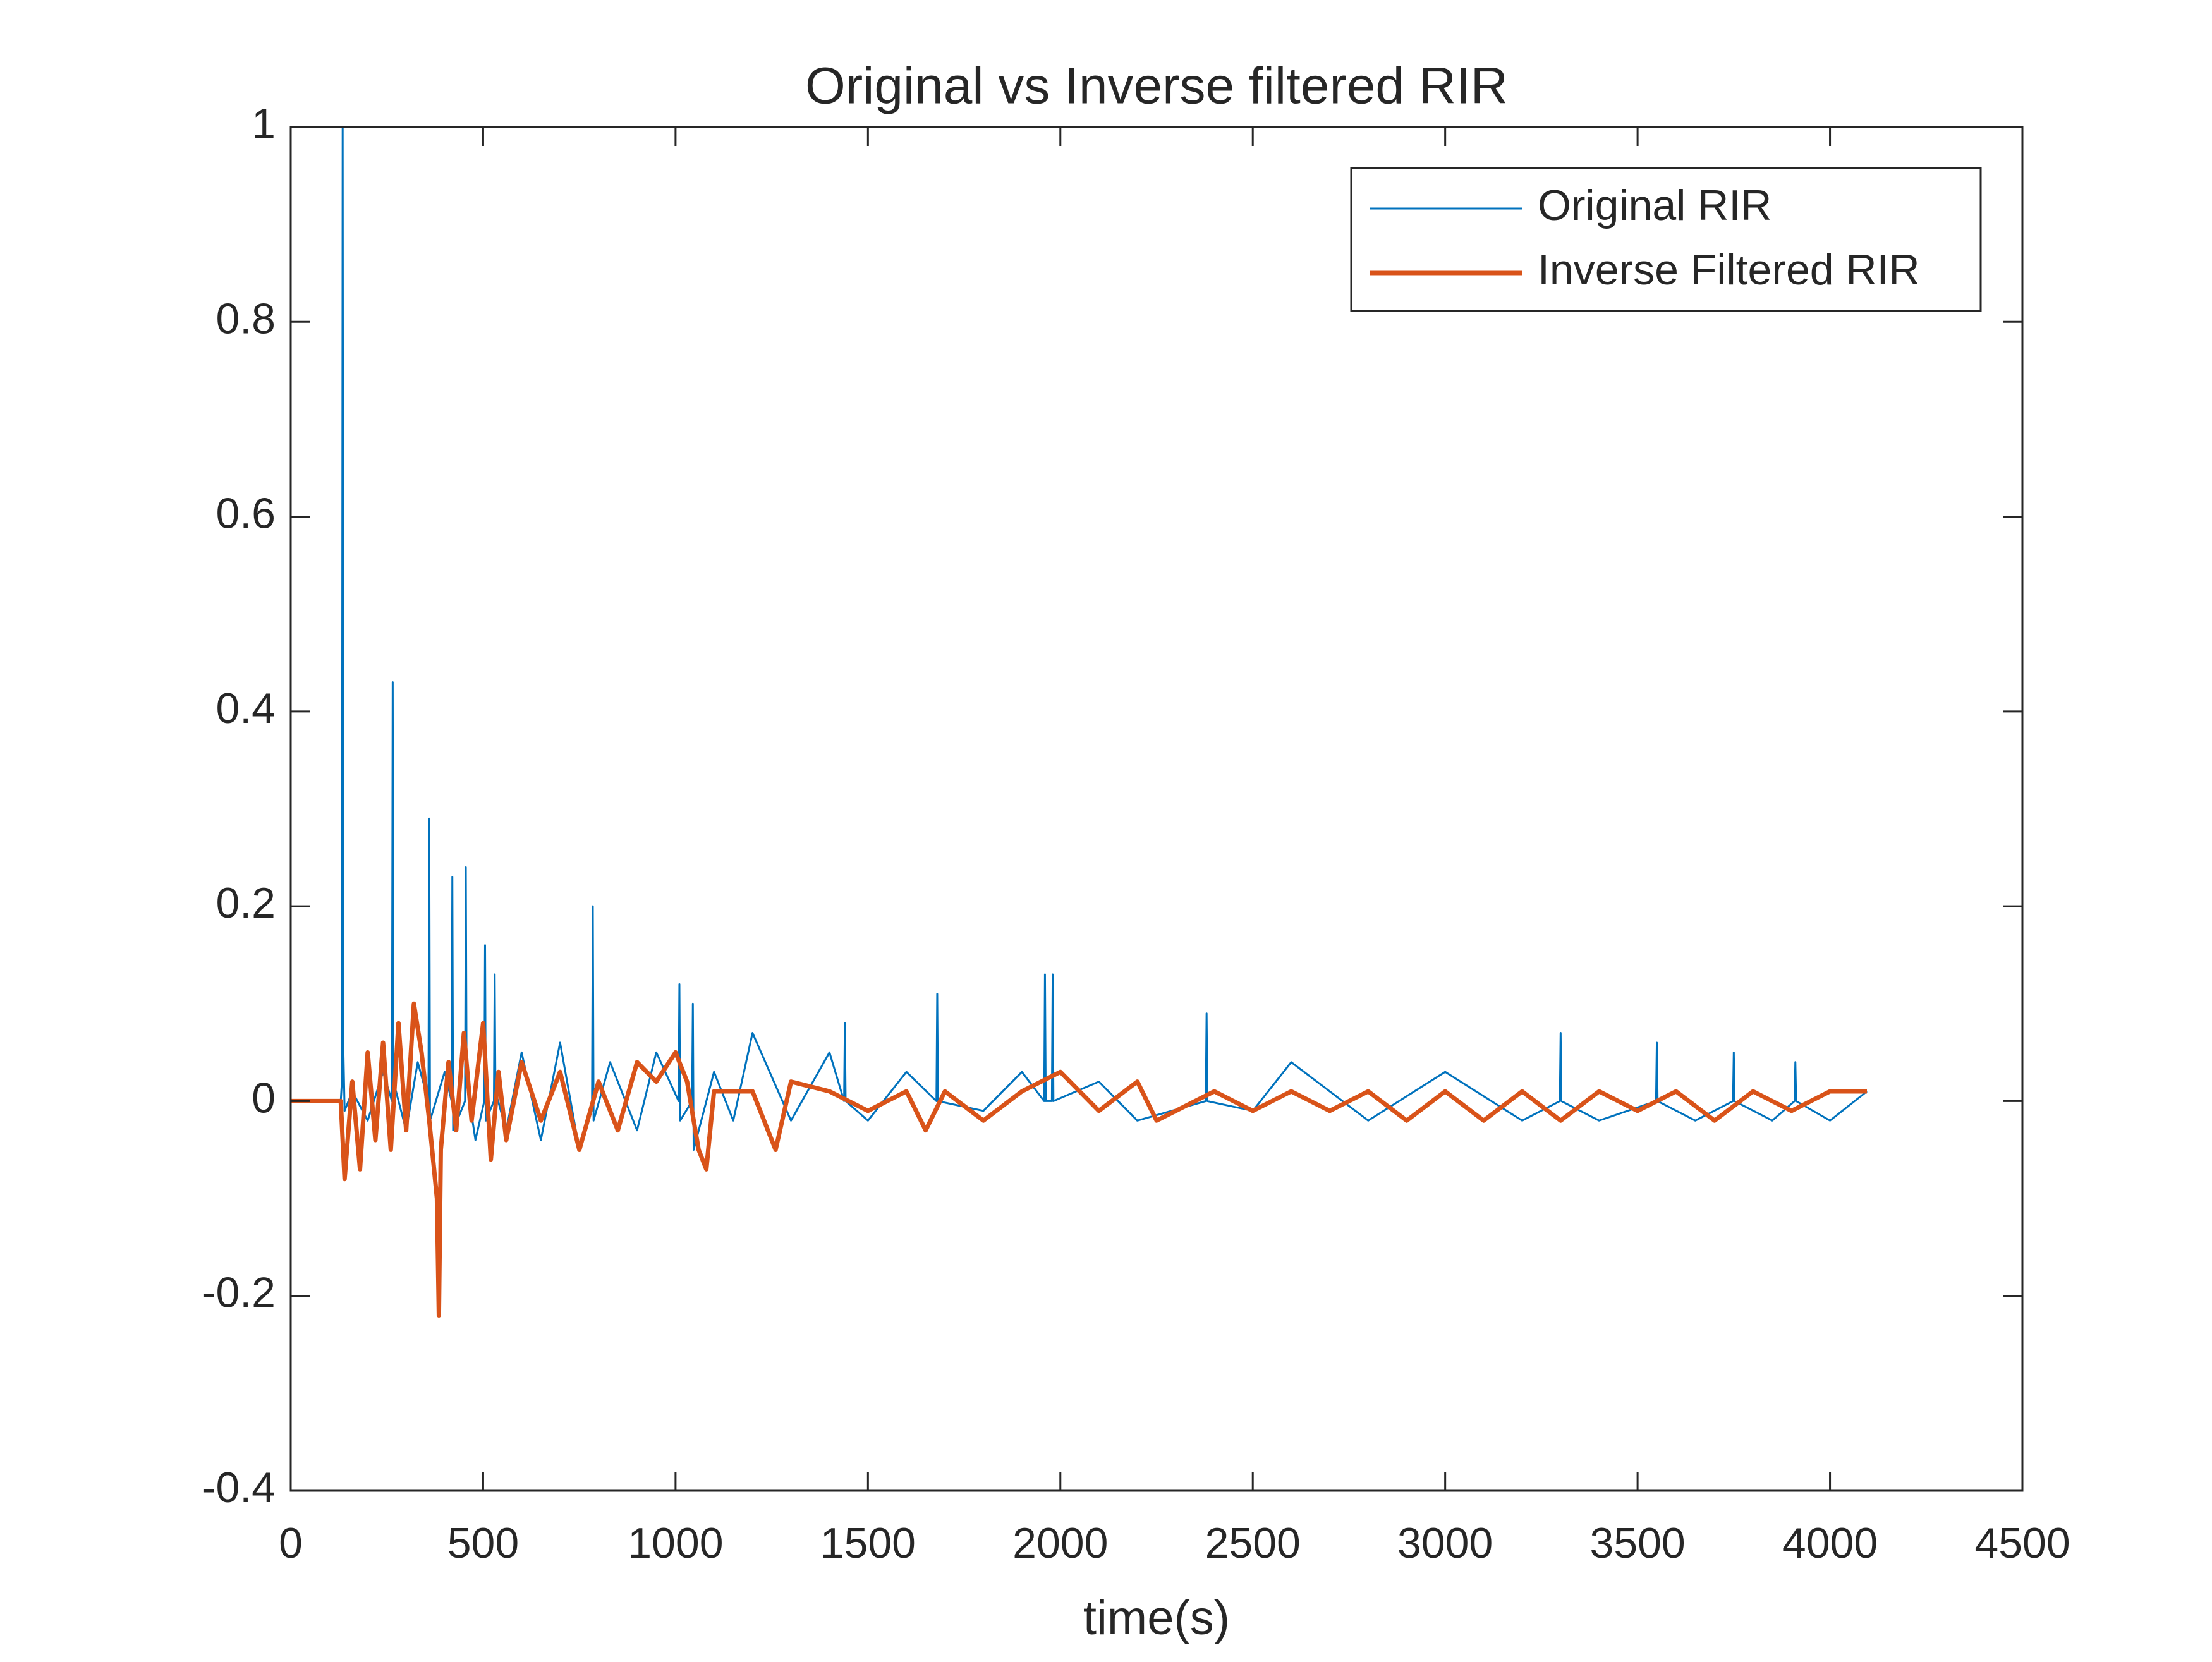 This screenshot has width=2212, height=1662. Describe the element at coordinates (239, 1293) in the screenshot. I see `y-tick-label: -0.2` at that location.